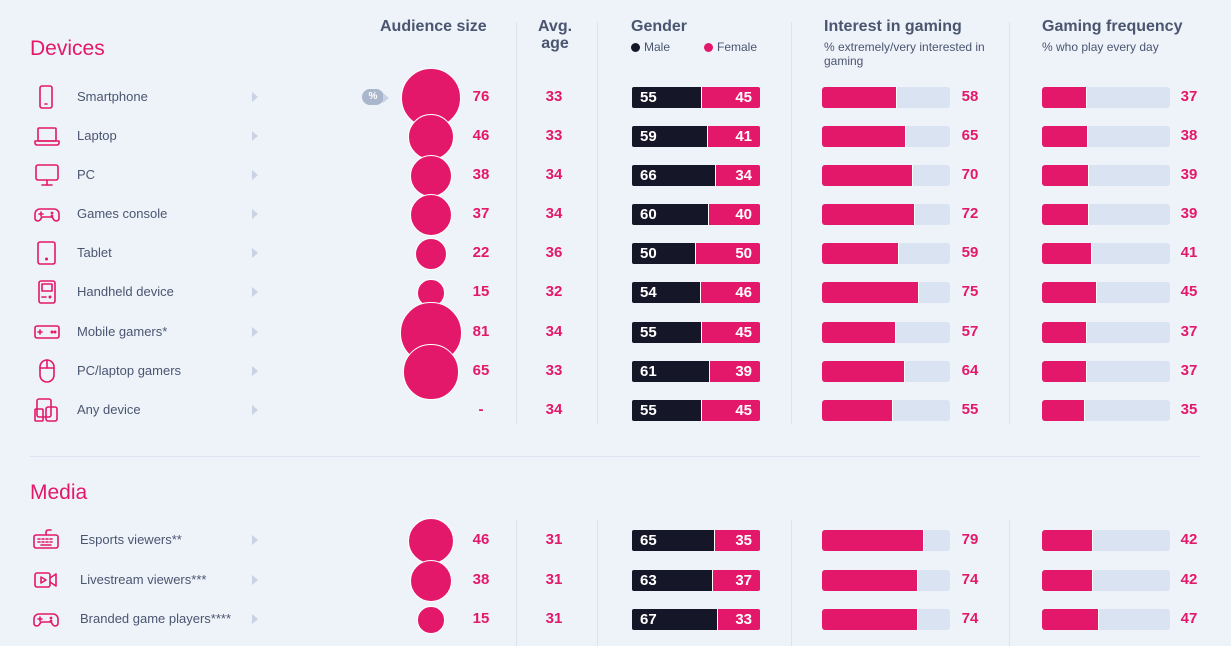 The height and width of the screenshot is (646, 1231). Describe the element at coordinates (122, 331) in the screenshot. I see `row-label: Mobile gamers*` at that location.